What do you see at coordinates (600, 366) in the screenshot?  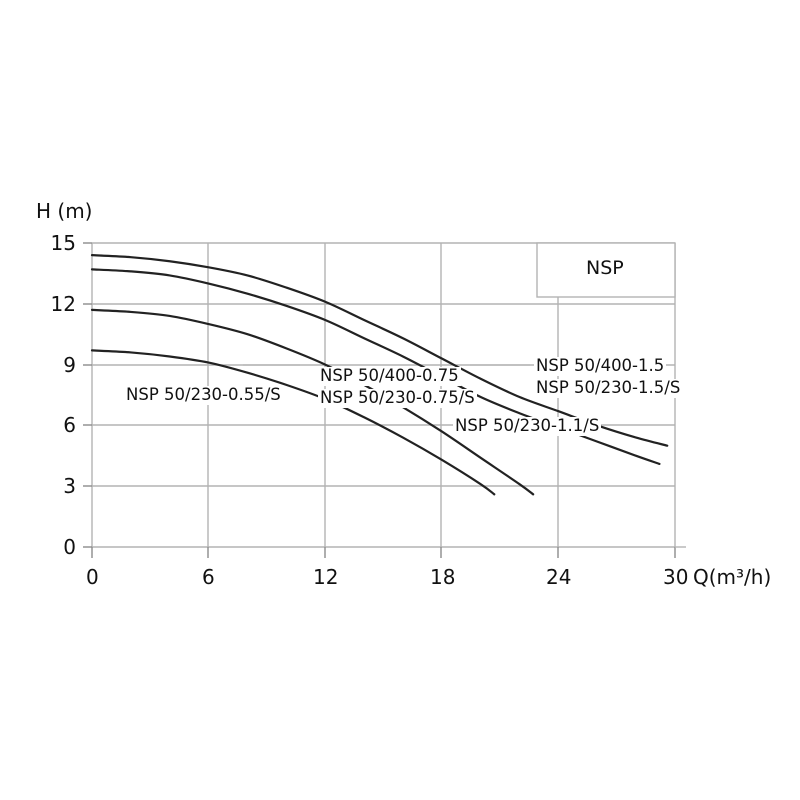 I see `curve-label-nsp-50-400-1.5: NSP 50/400-1.5` at bounding box center [600, 366].